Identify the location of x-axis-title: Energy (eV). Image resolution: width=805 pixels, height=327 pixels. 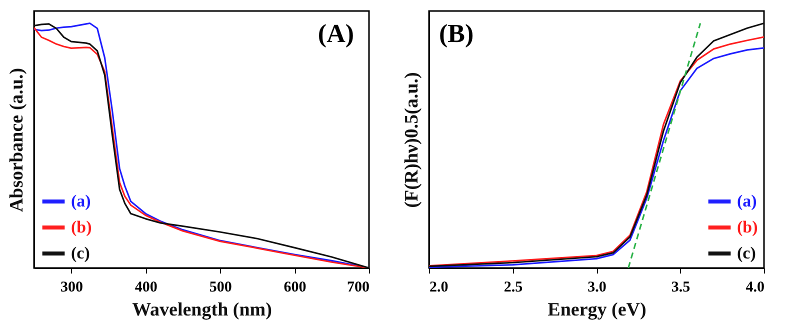
(597, 310).